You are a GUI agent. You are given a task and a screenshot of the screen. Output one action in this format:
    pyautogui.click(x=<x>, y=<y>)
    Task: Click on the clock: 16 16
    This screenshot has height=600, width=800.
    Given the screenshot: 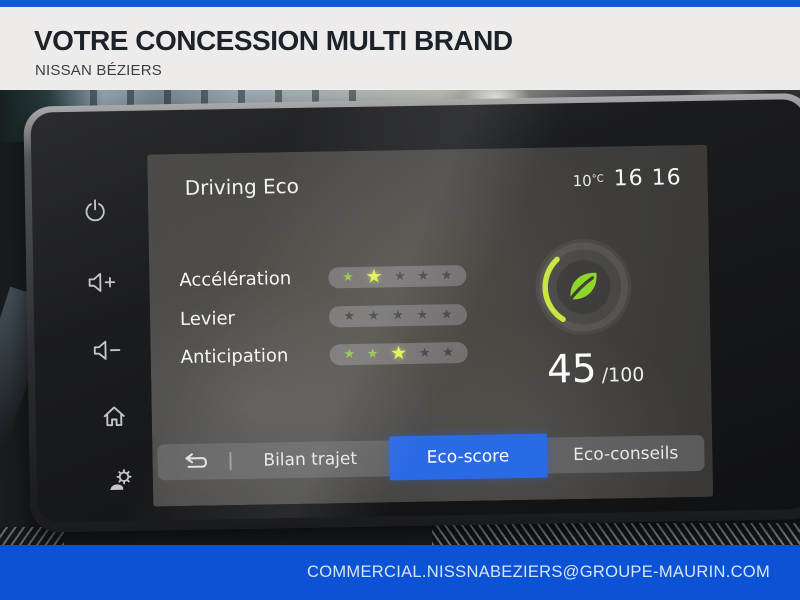 What is the action you would take?
    pyautogui.click(x=647, y=178)
    